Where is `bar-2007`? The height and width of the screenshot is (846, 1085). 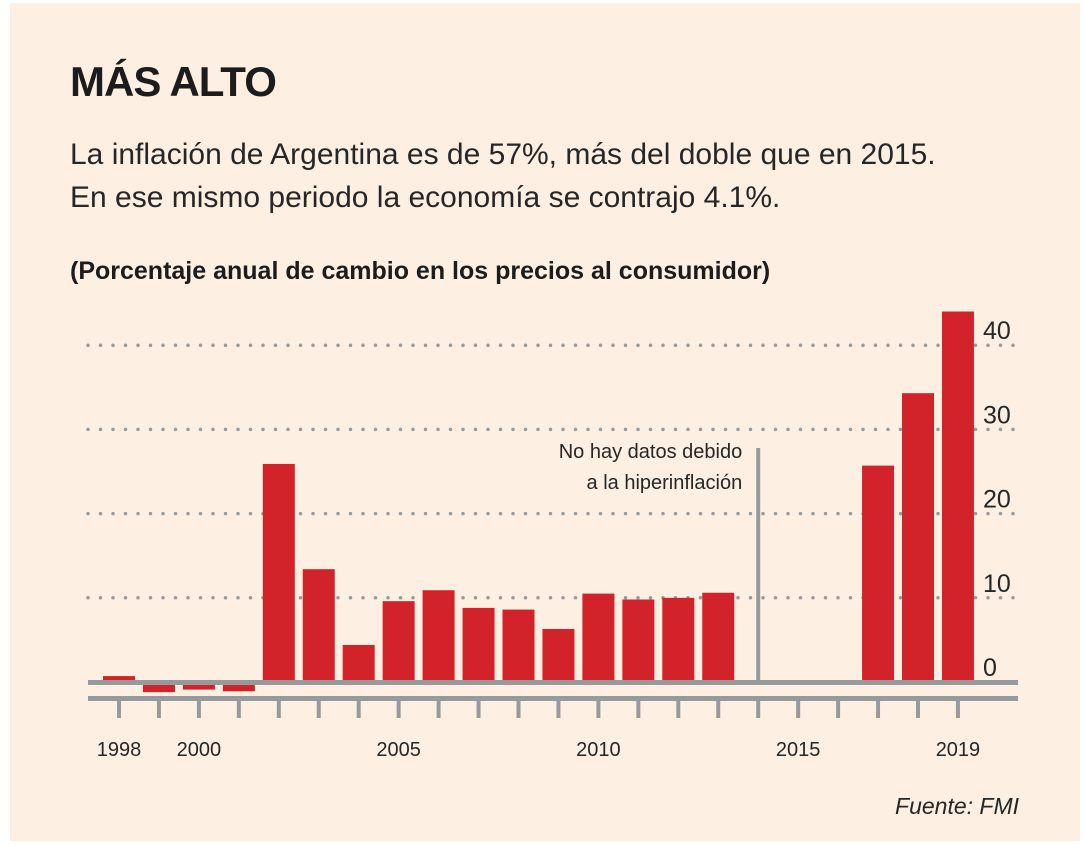
bar-2007 is located at coordinates (478, 644).